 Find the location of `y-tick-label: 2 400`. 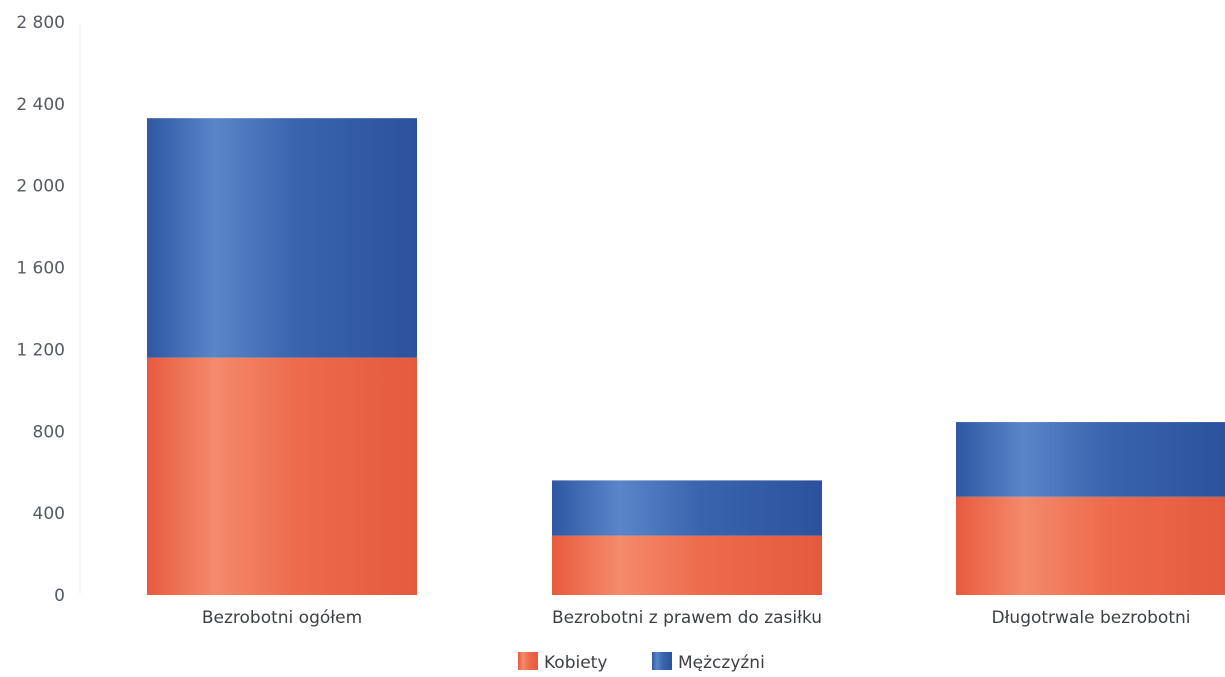

y-tick-label: 2 400 is located at coordinates (40, 105).